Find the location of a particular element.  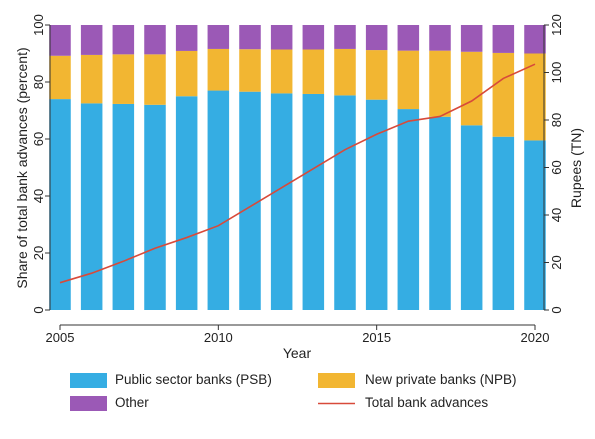

bar-other-2006 is located at coordinates (91, 40).